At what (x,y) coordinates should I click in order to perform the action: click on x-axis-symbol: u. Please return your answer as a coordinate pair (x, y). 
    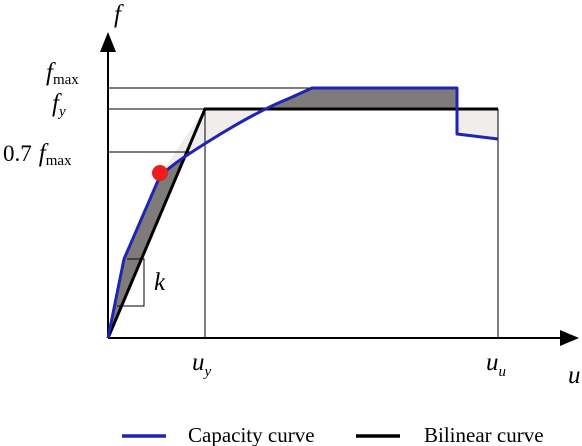
    Looking at the image, I should click on (574, 375).